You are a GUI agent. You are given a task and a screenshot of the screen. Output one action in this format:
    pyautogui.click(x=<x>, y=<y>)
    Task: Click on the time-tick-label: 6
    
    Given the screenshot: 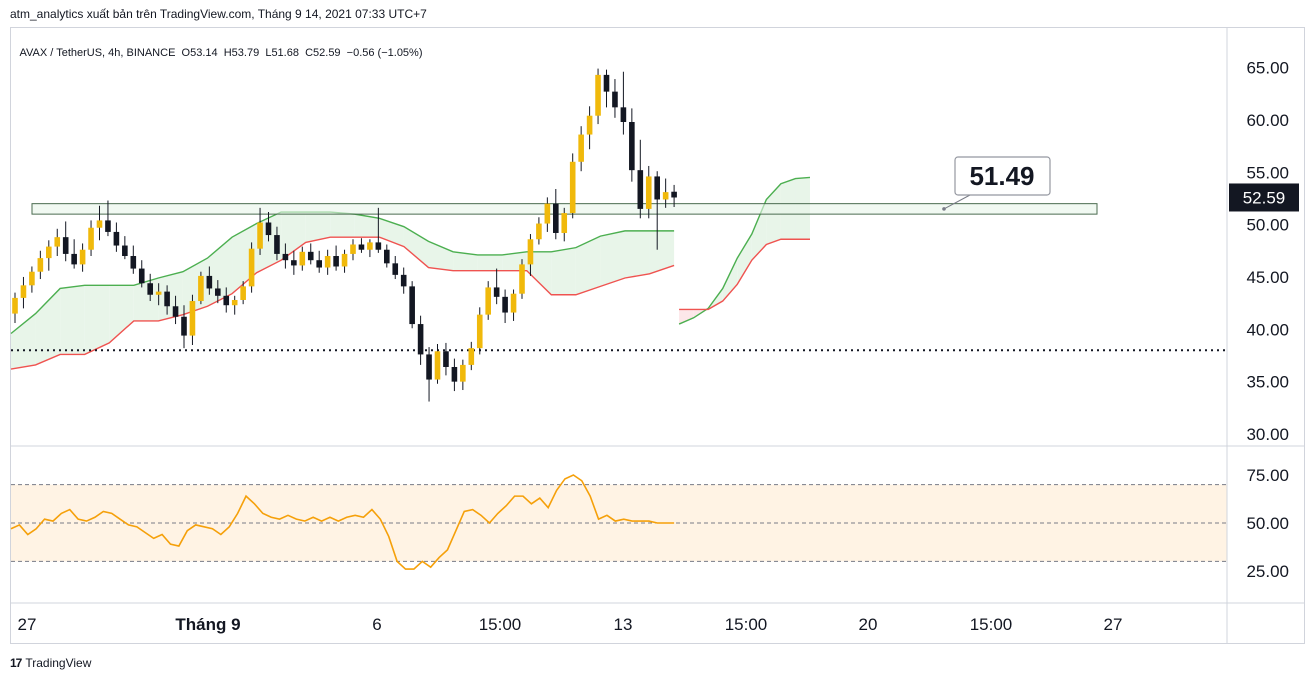 What is the action you would take?
    pyautogui.click(x=376, y=624)
    